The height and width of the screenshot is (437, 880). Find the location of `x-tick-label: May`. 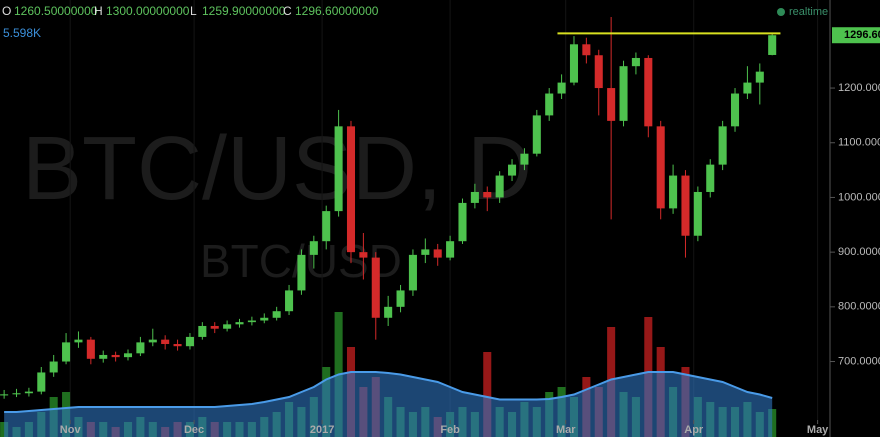

x-tick-label: May is located at coordinates (818, 430).